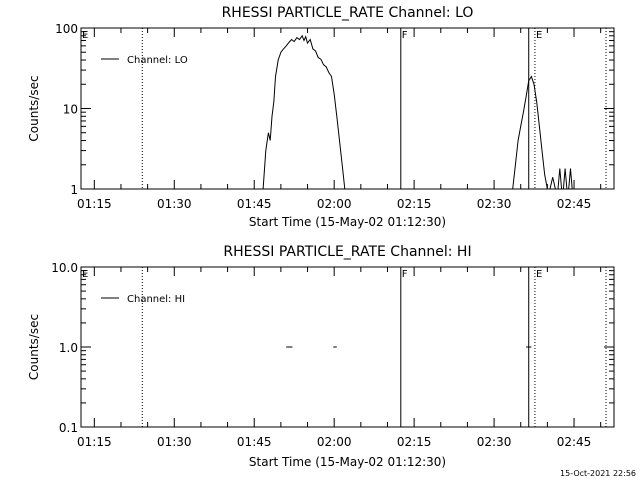 This screenshot has height=480, width=640. Describe the element at coordinates (414, 442) in the screenshot. I see `chart2-x-tick-label: 02:15` at that location.